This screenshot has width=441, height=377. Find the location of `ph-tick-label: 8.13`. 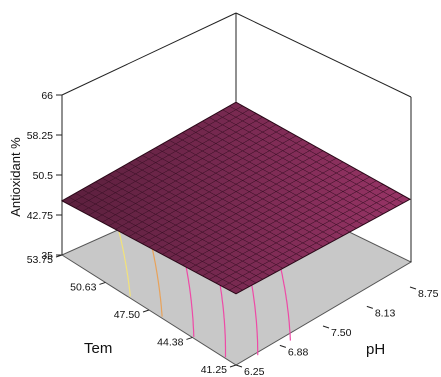

ph-tick-label: 8.13 is located at coordinates (385, 313).